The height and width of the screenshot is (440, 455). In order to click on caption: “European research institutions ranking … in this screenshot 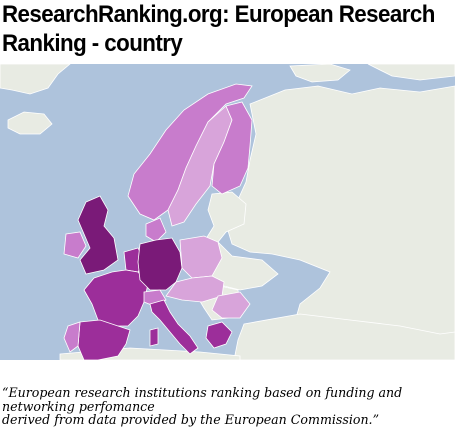, I will do `click(228, 406)`.